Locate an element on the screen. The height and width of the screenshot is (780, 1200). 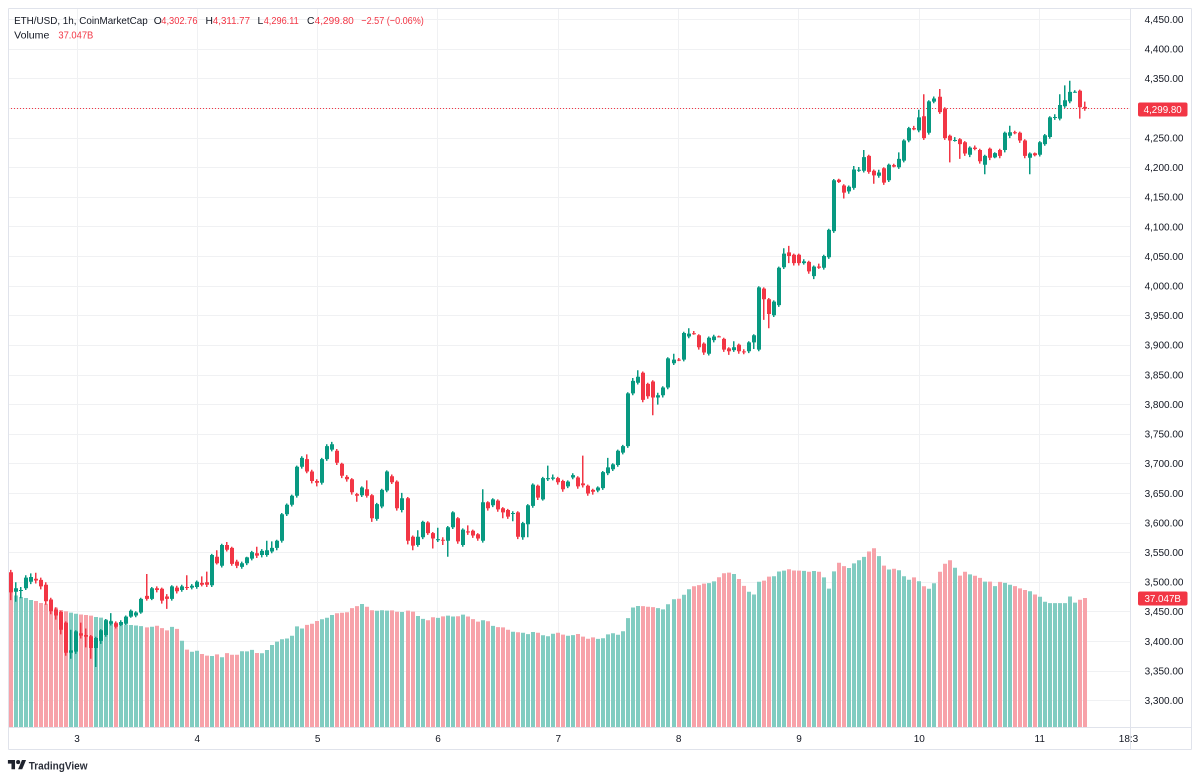
svg-text: 4,450.00 is located at coordinates (1164, 20).